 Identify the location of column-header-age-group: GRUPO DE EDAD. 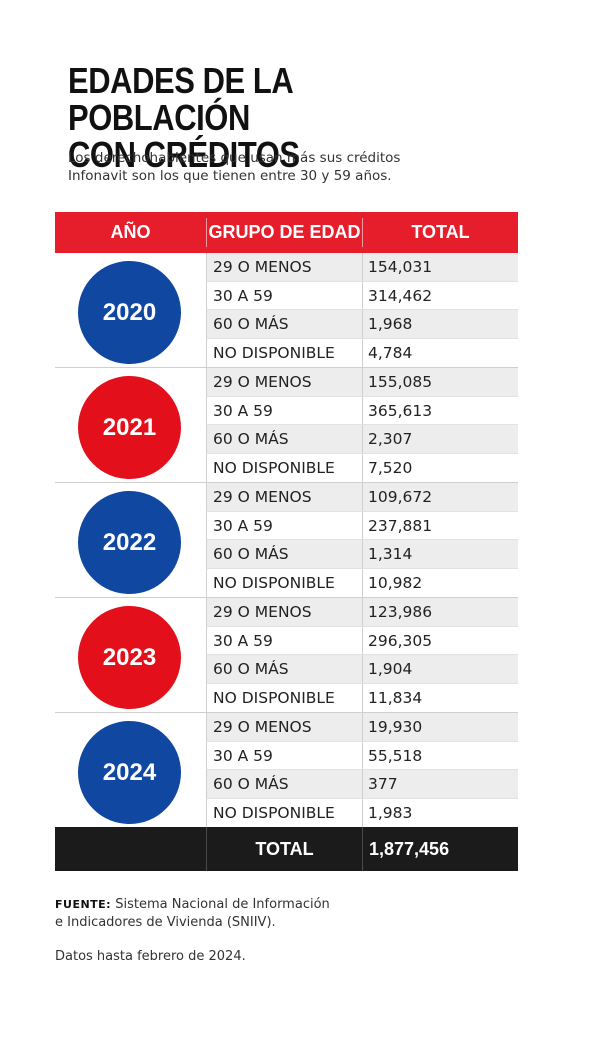
(284, 232).